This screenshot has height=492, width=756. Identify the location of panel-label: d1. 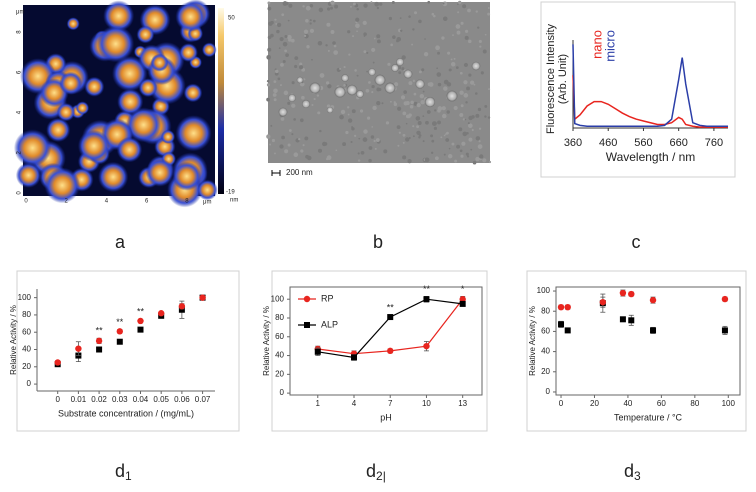
(123, 472).